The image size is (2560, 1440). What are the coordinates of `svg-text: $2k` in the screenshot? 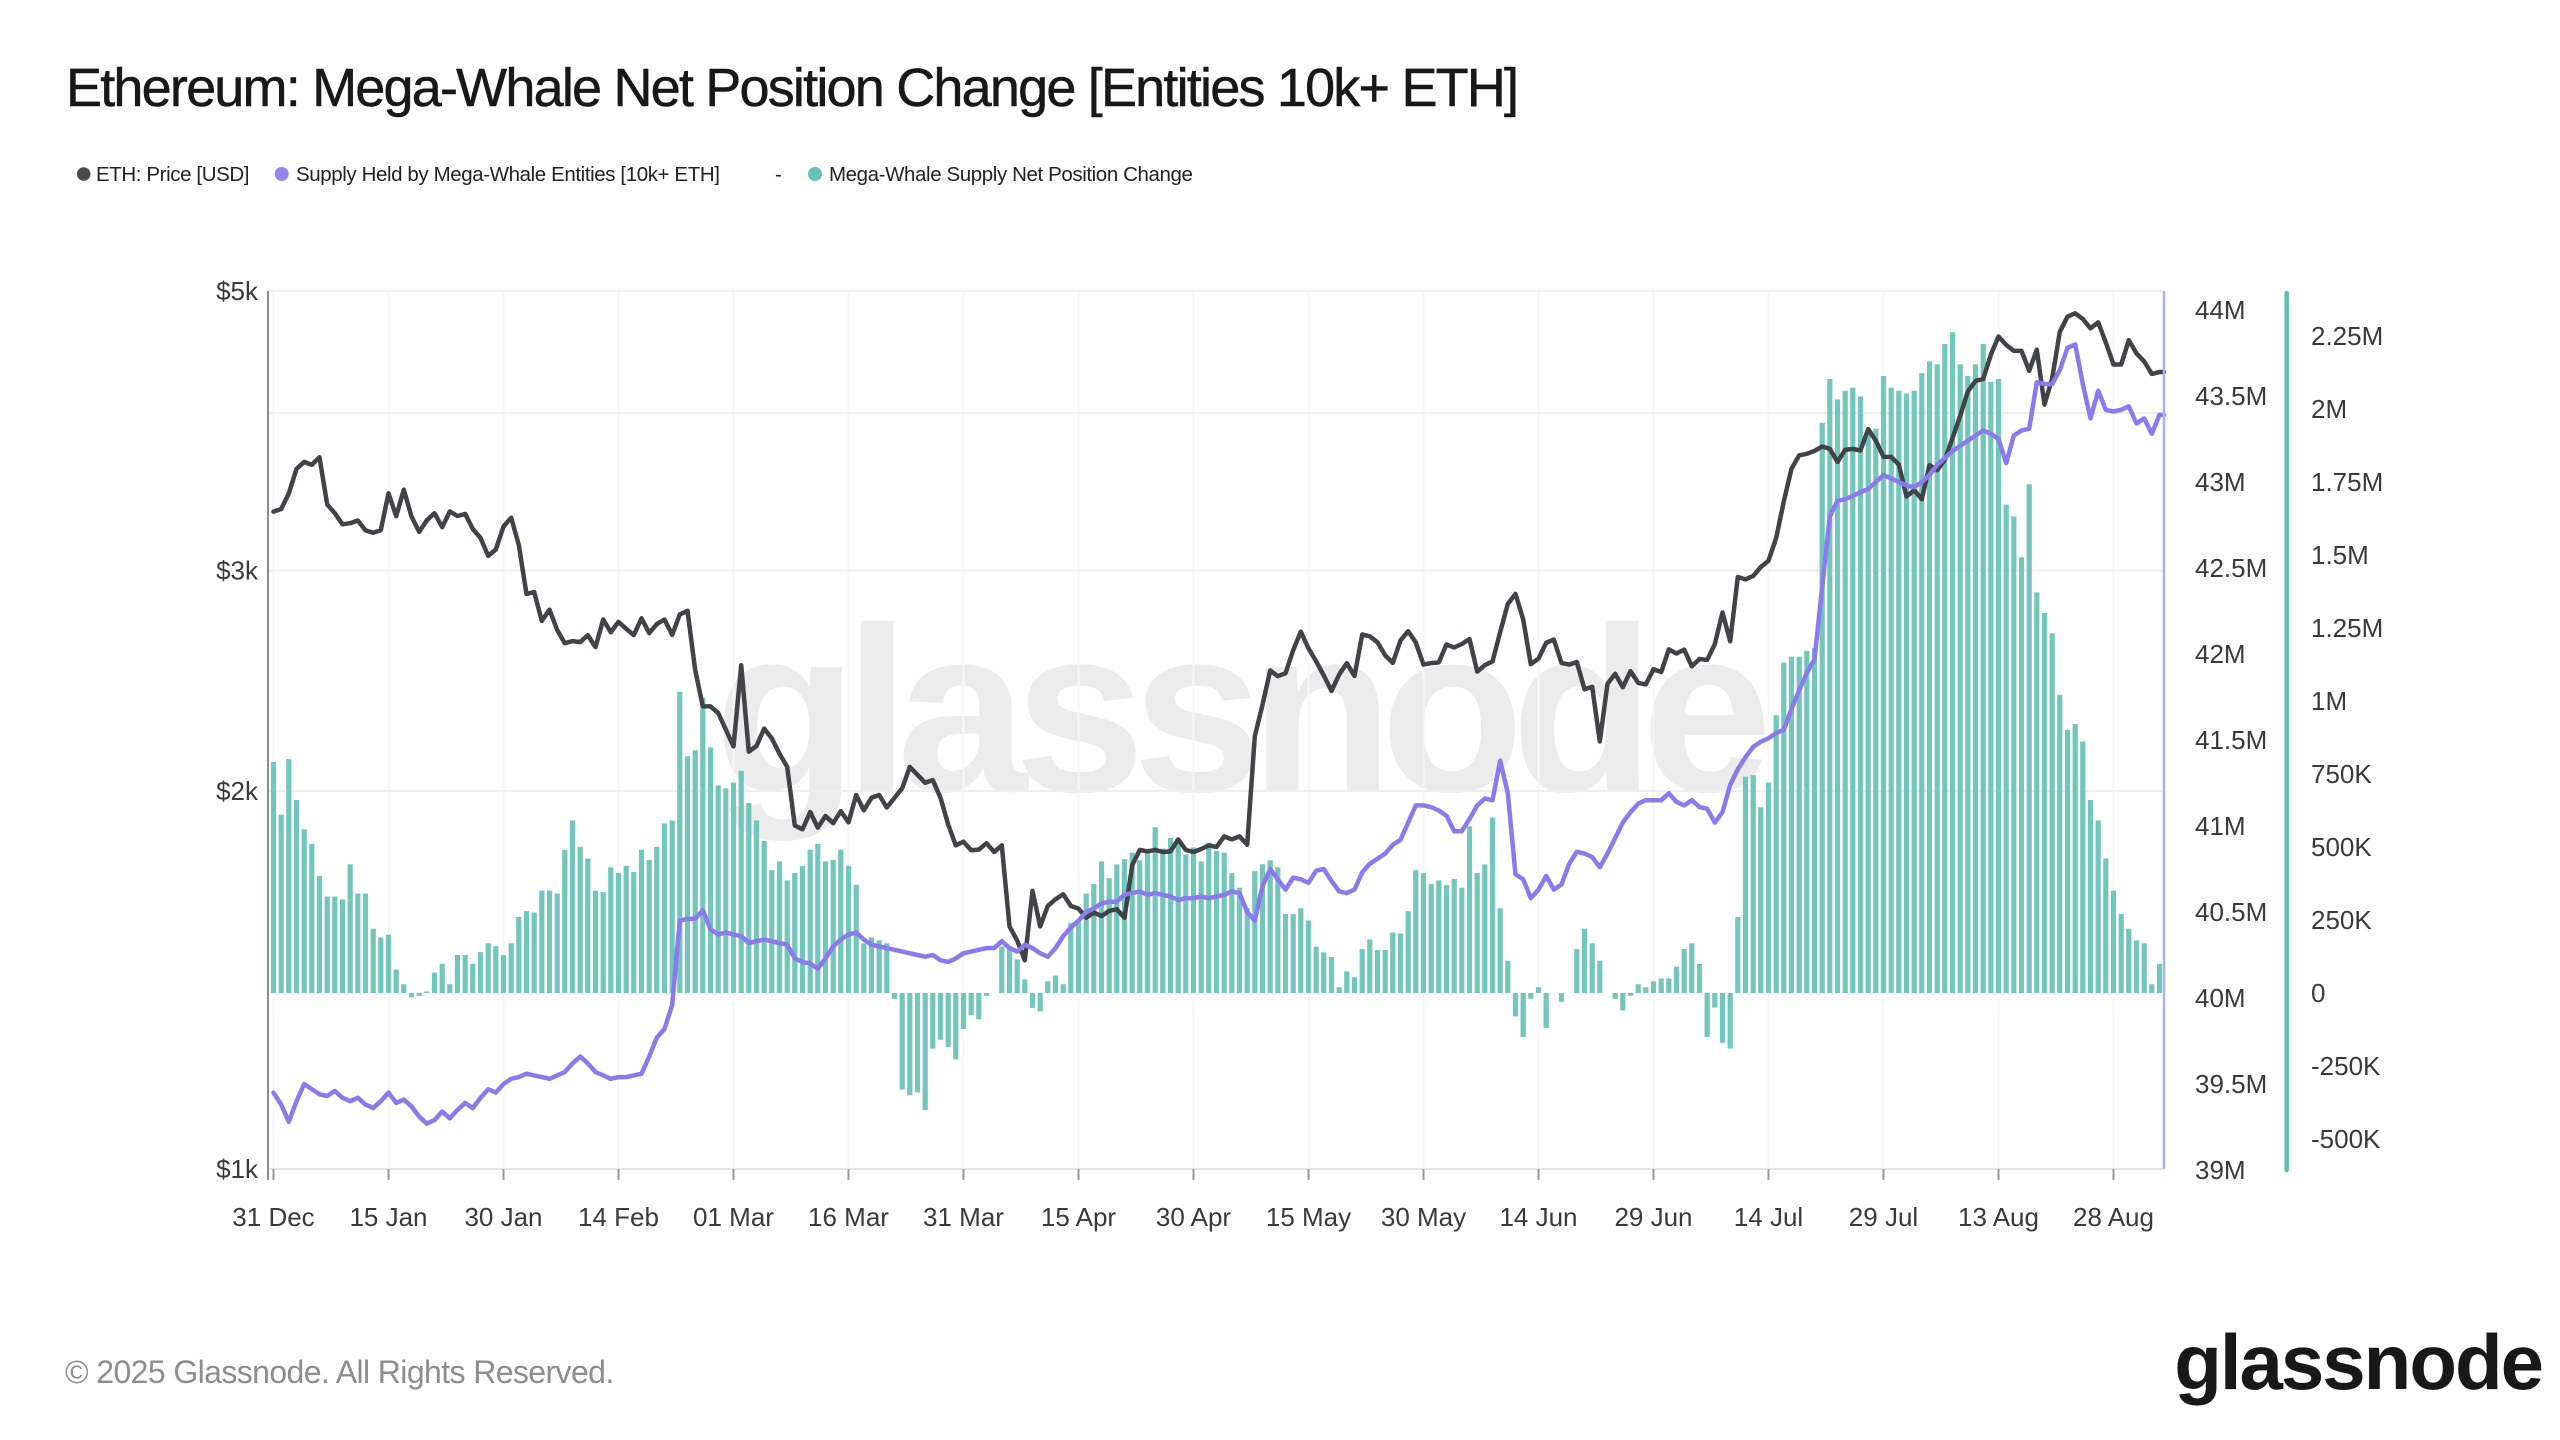 It's located at (237, 791).